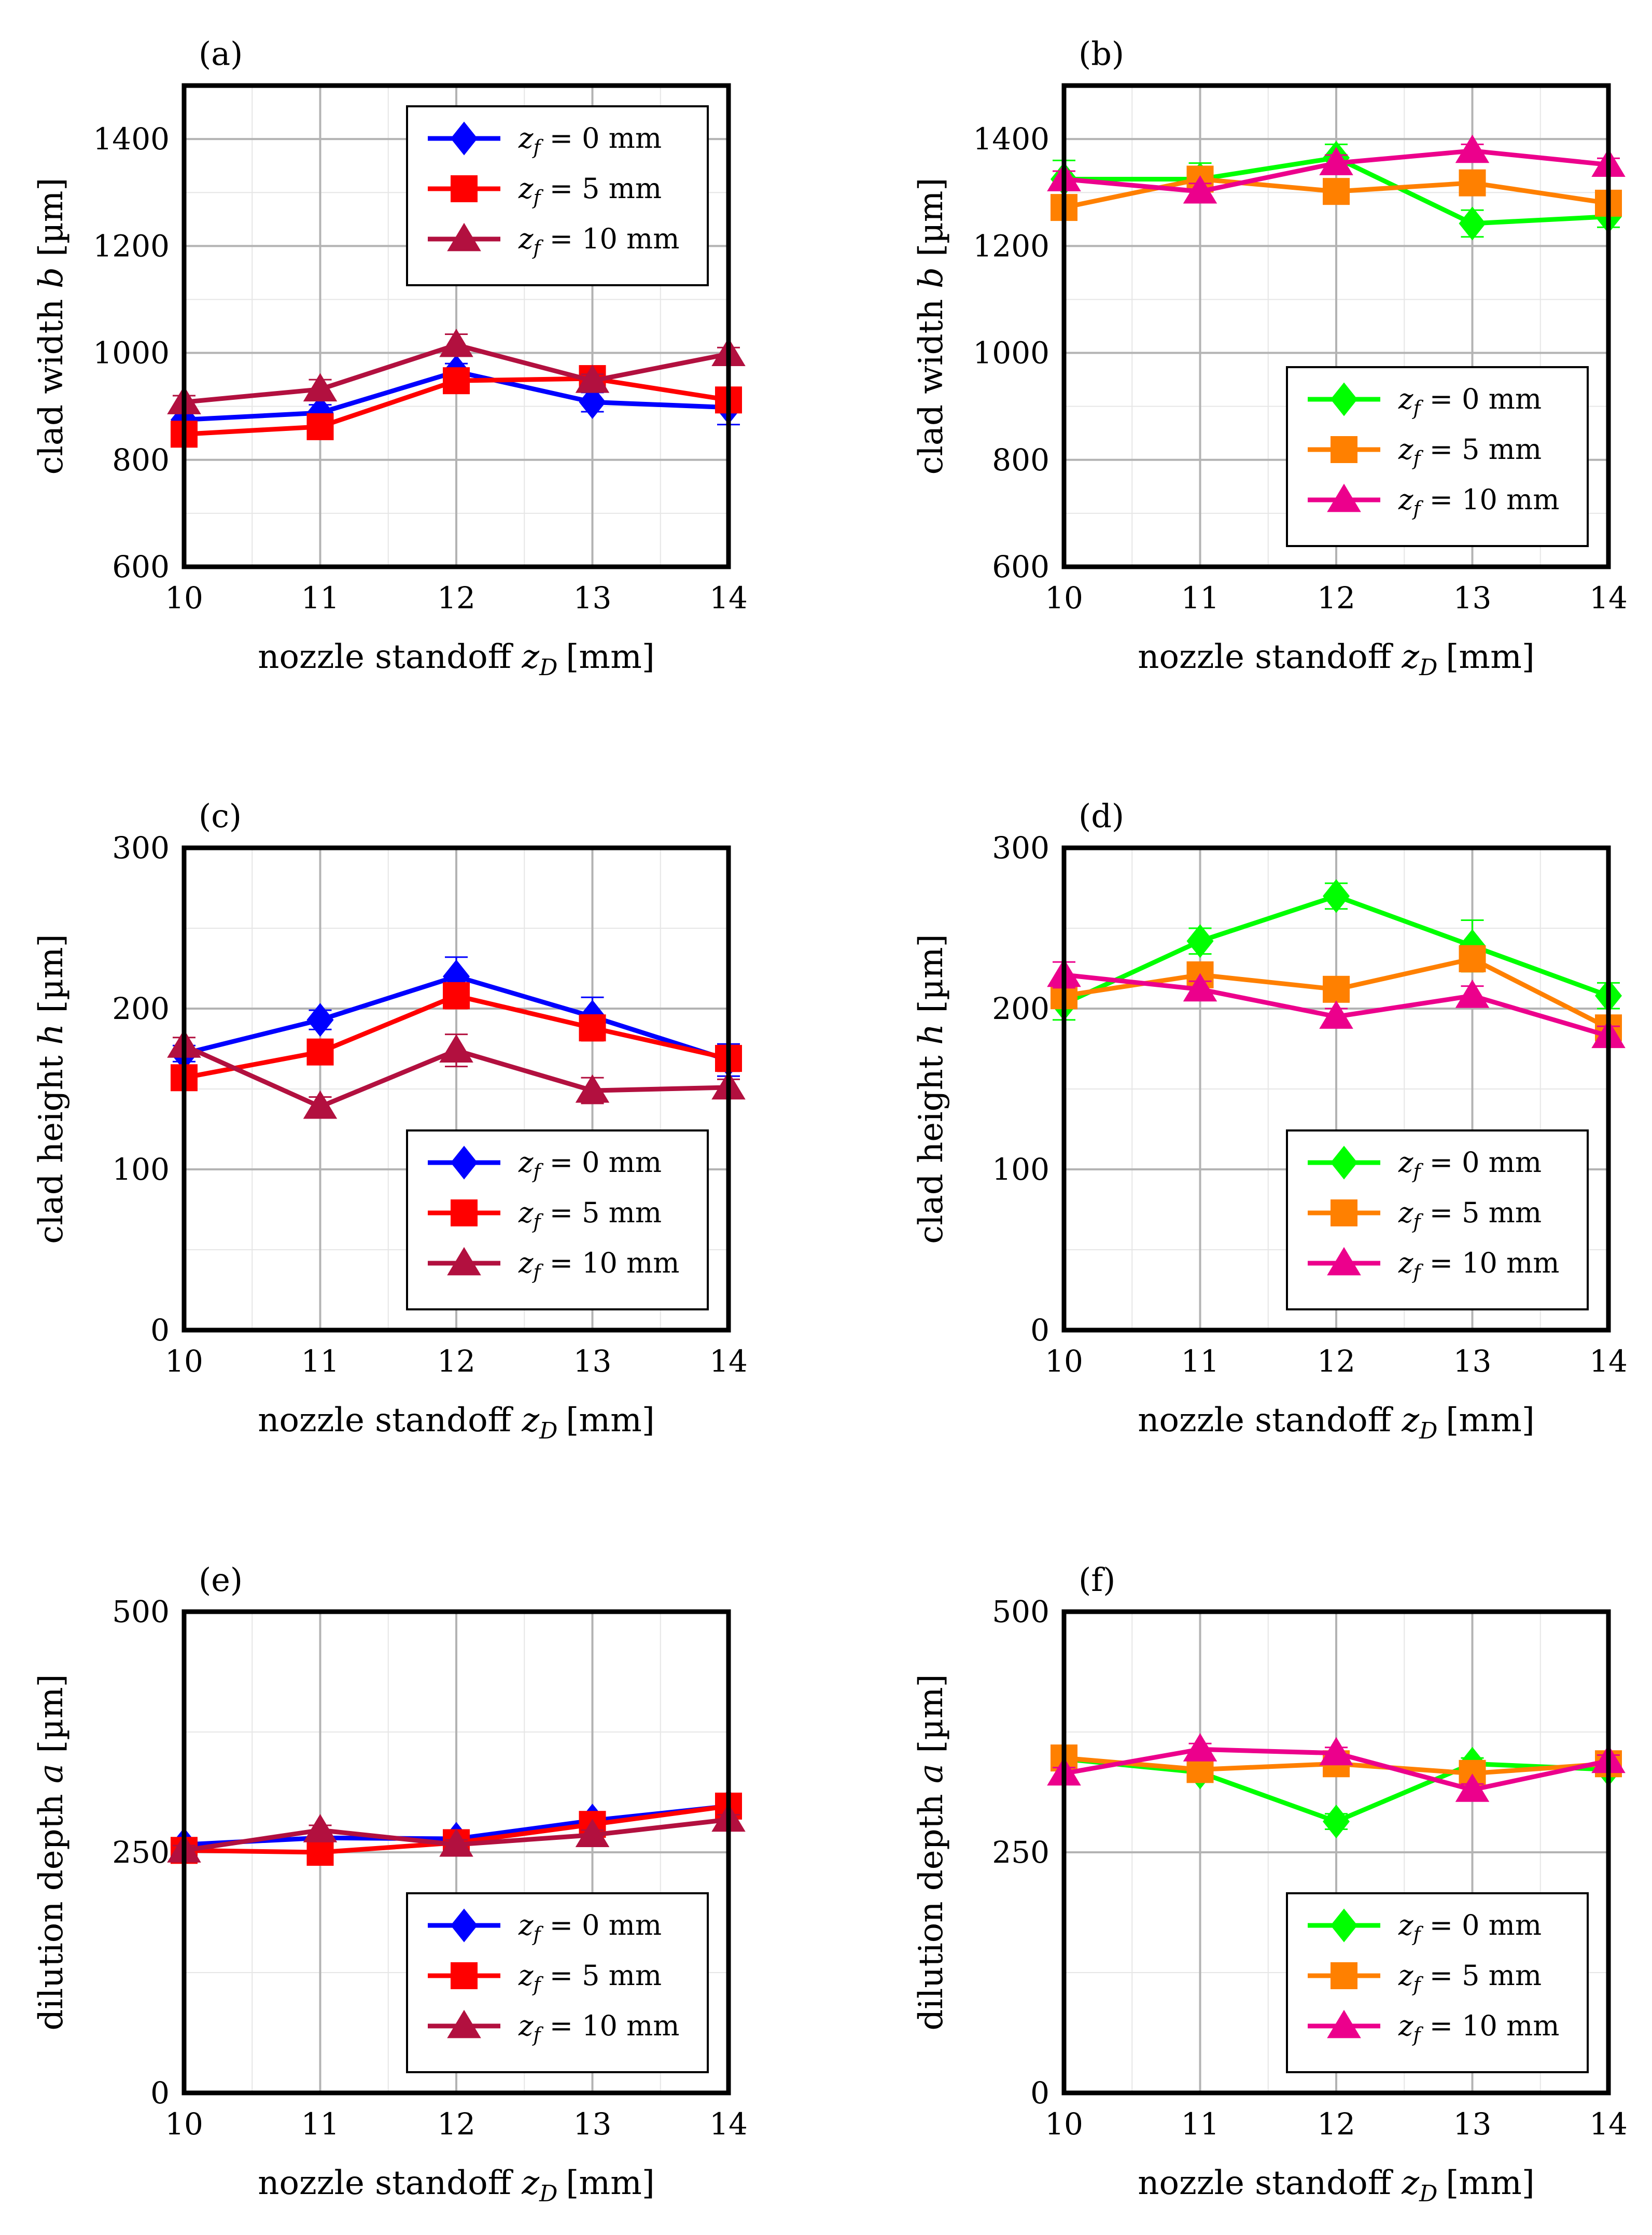 The height and width of the screenshot is (2235, 1652). I want to click on y-tick-label: 1000, so click(131, 353).